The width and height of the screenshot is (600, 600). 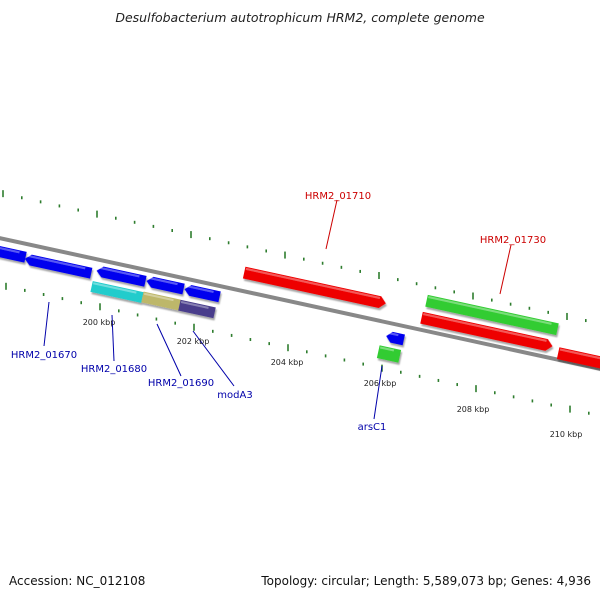 I want to click on scale-label: 208 kbp, so click(x=473, y=409).